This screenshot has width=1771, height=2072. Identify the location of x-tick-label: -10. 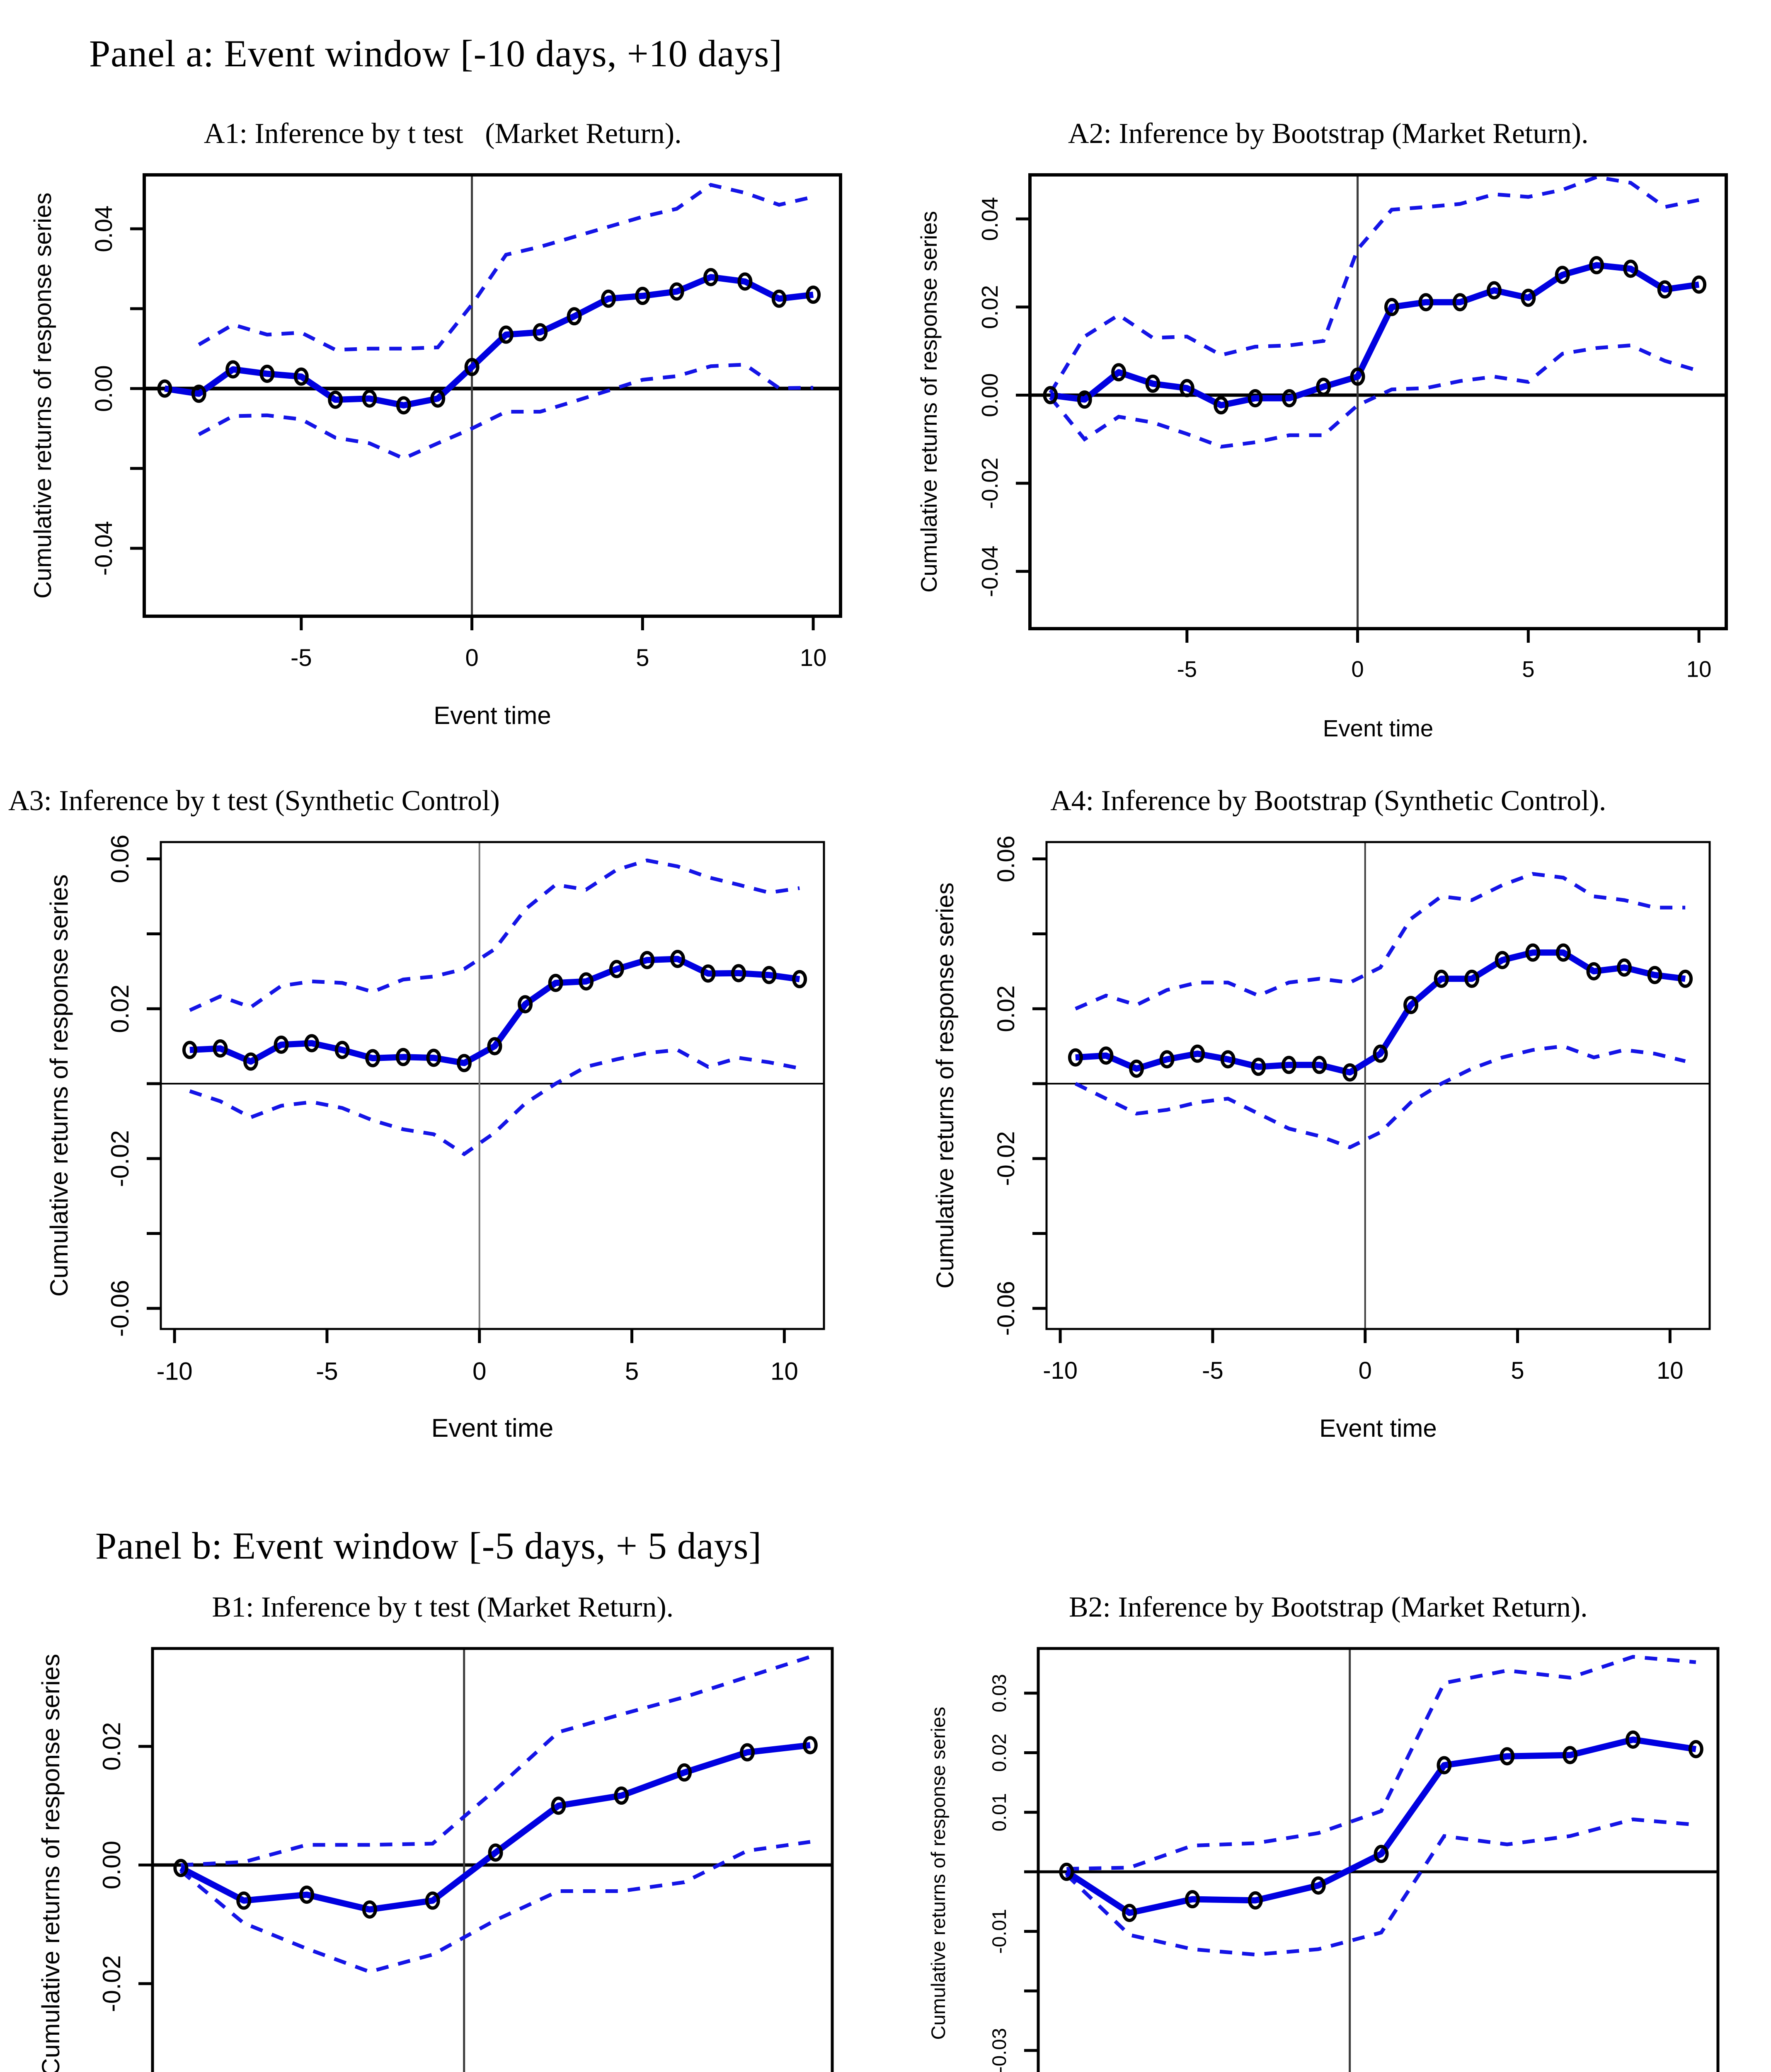
(175, 1371).